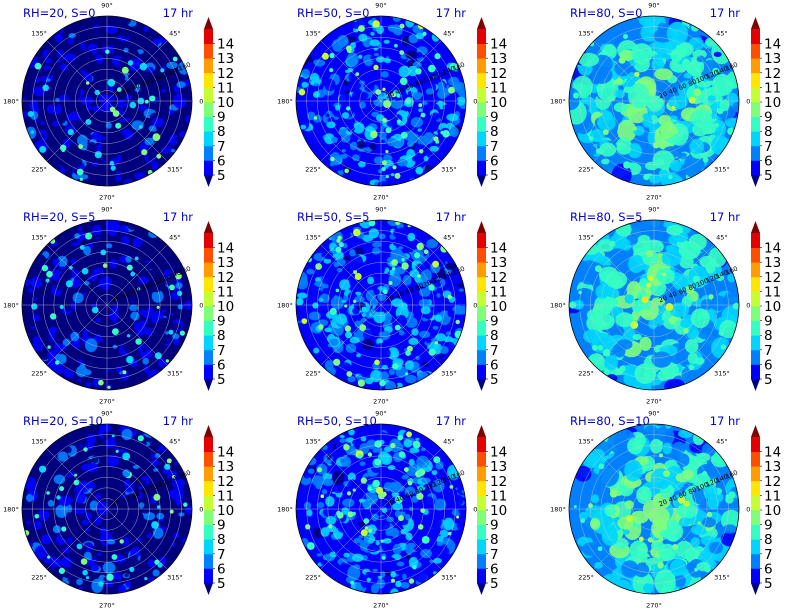  What do you see at coordinates (672, 295) in the screenshot?
I see `radial-tick-label: 40` at bounding box center [672, 295].